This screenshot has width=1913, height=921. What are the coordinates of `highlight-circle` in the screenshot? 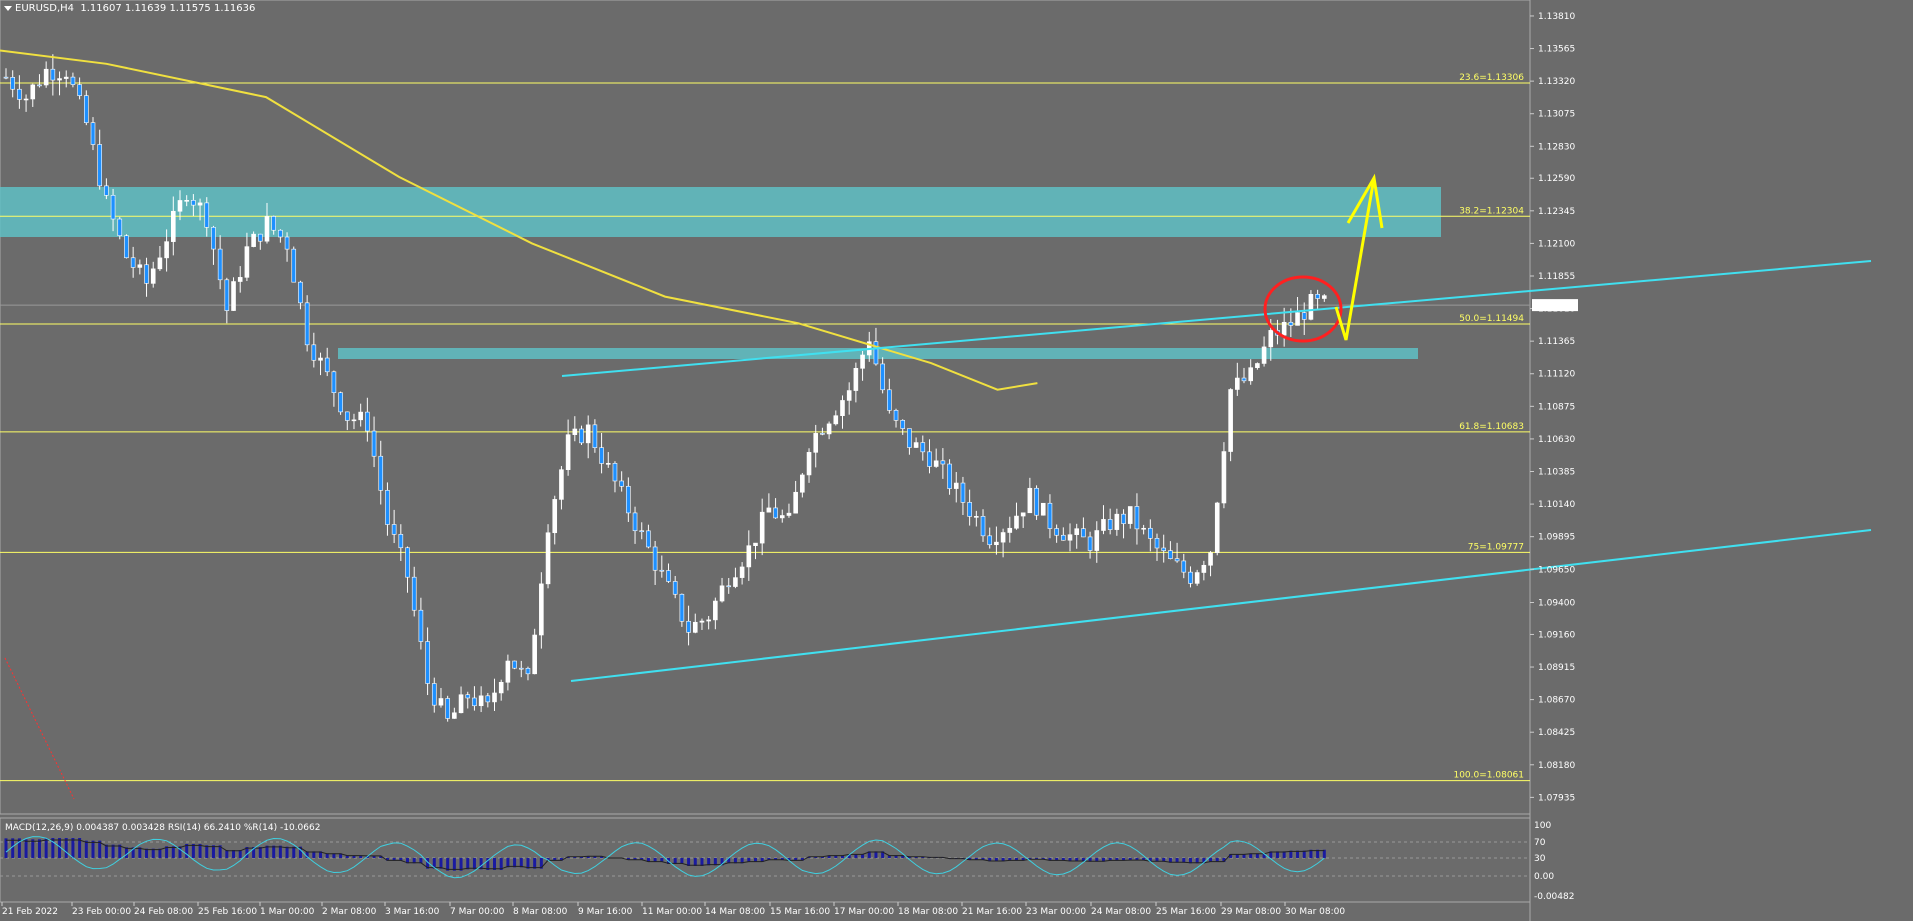 It's located at (1303, 309).